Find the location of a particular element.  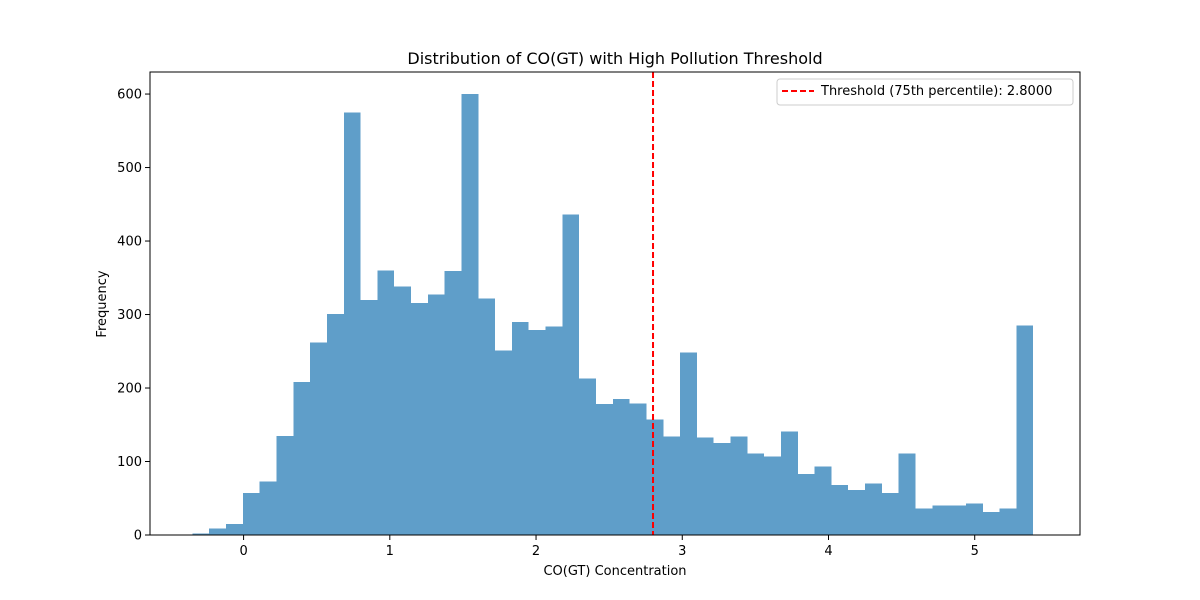

y-tick-label: 0 is located at coordinates (138, 536).